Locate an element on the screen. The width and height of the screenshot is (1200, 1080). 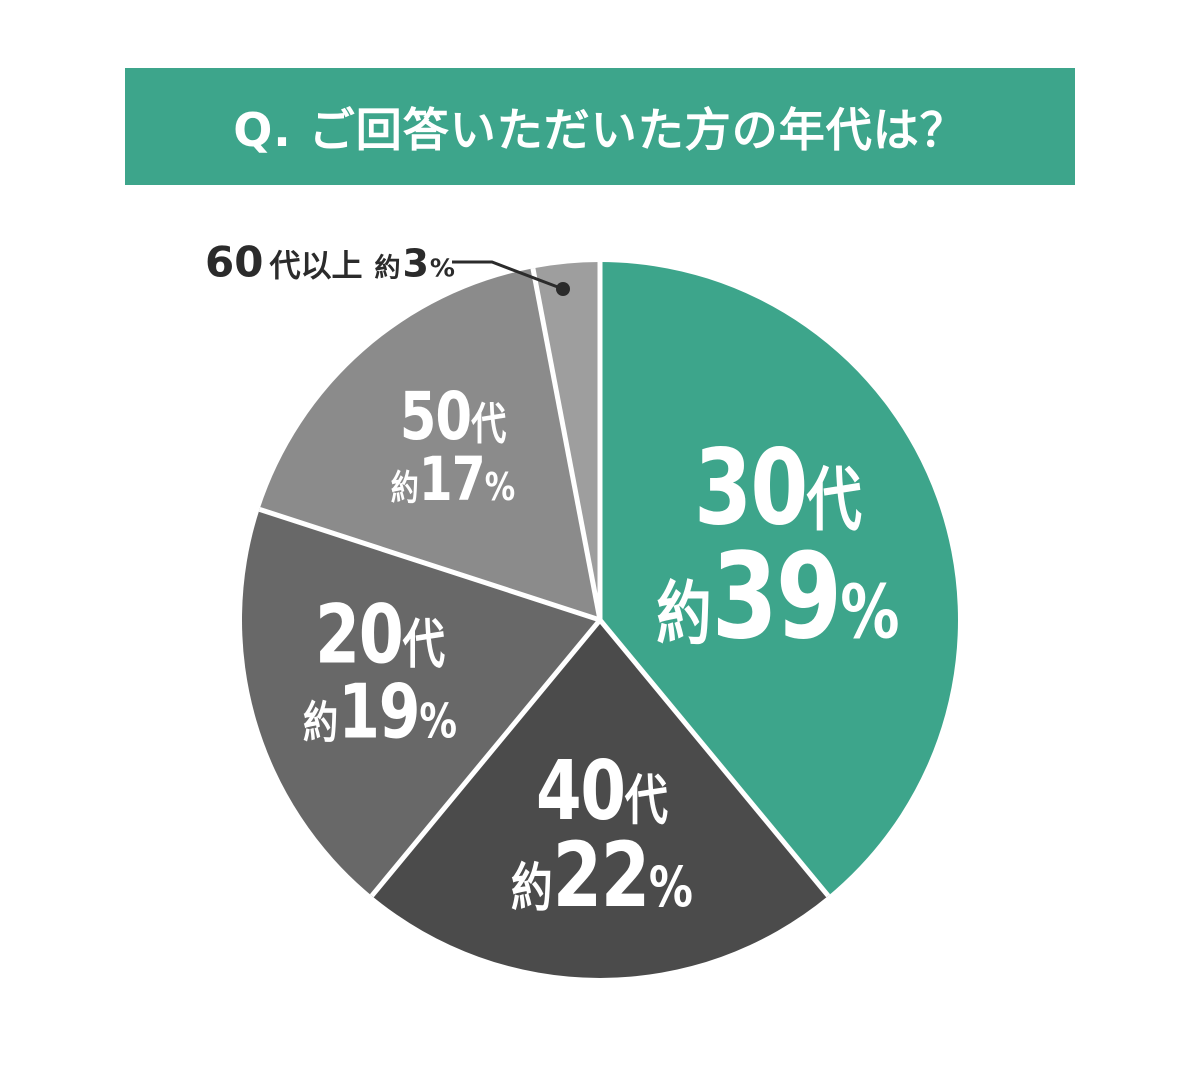
pie-slice-50s is located at coordinates (429, 444).